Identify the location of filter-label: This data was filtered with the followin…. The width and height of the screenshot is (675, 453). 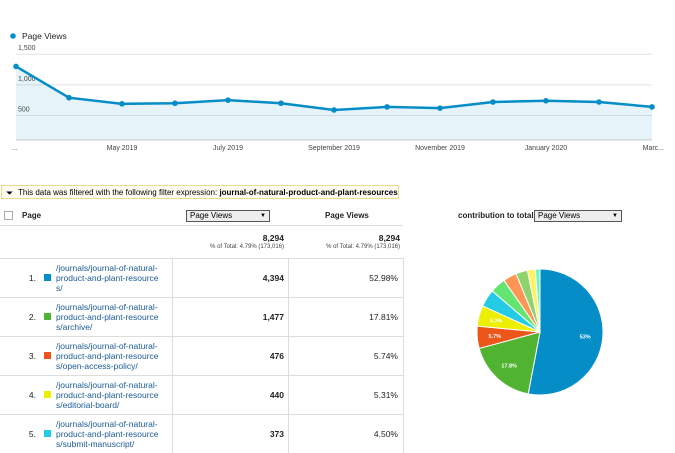
(118, 192).